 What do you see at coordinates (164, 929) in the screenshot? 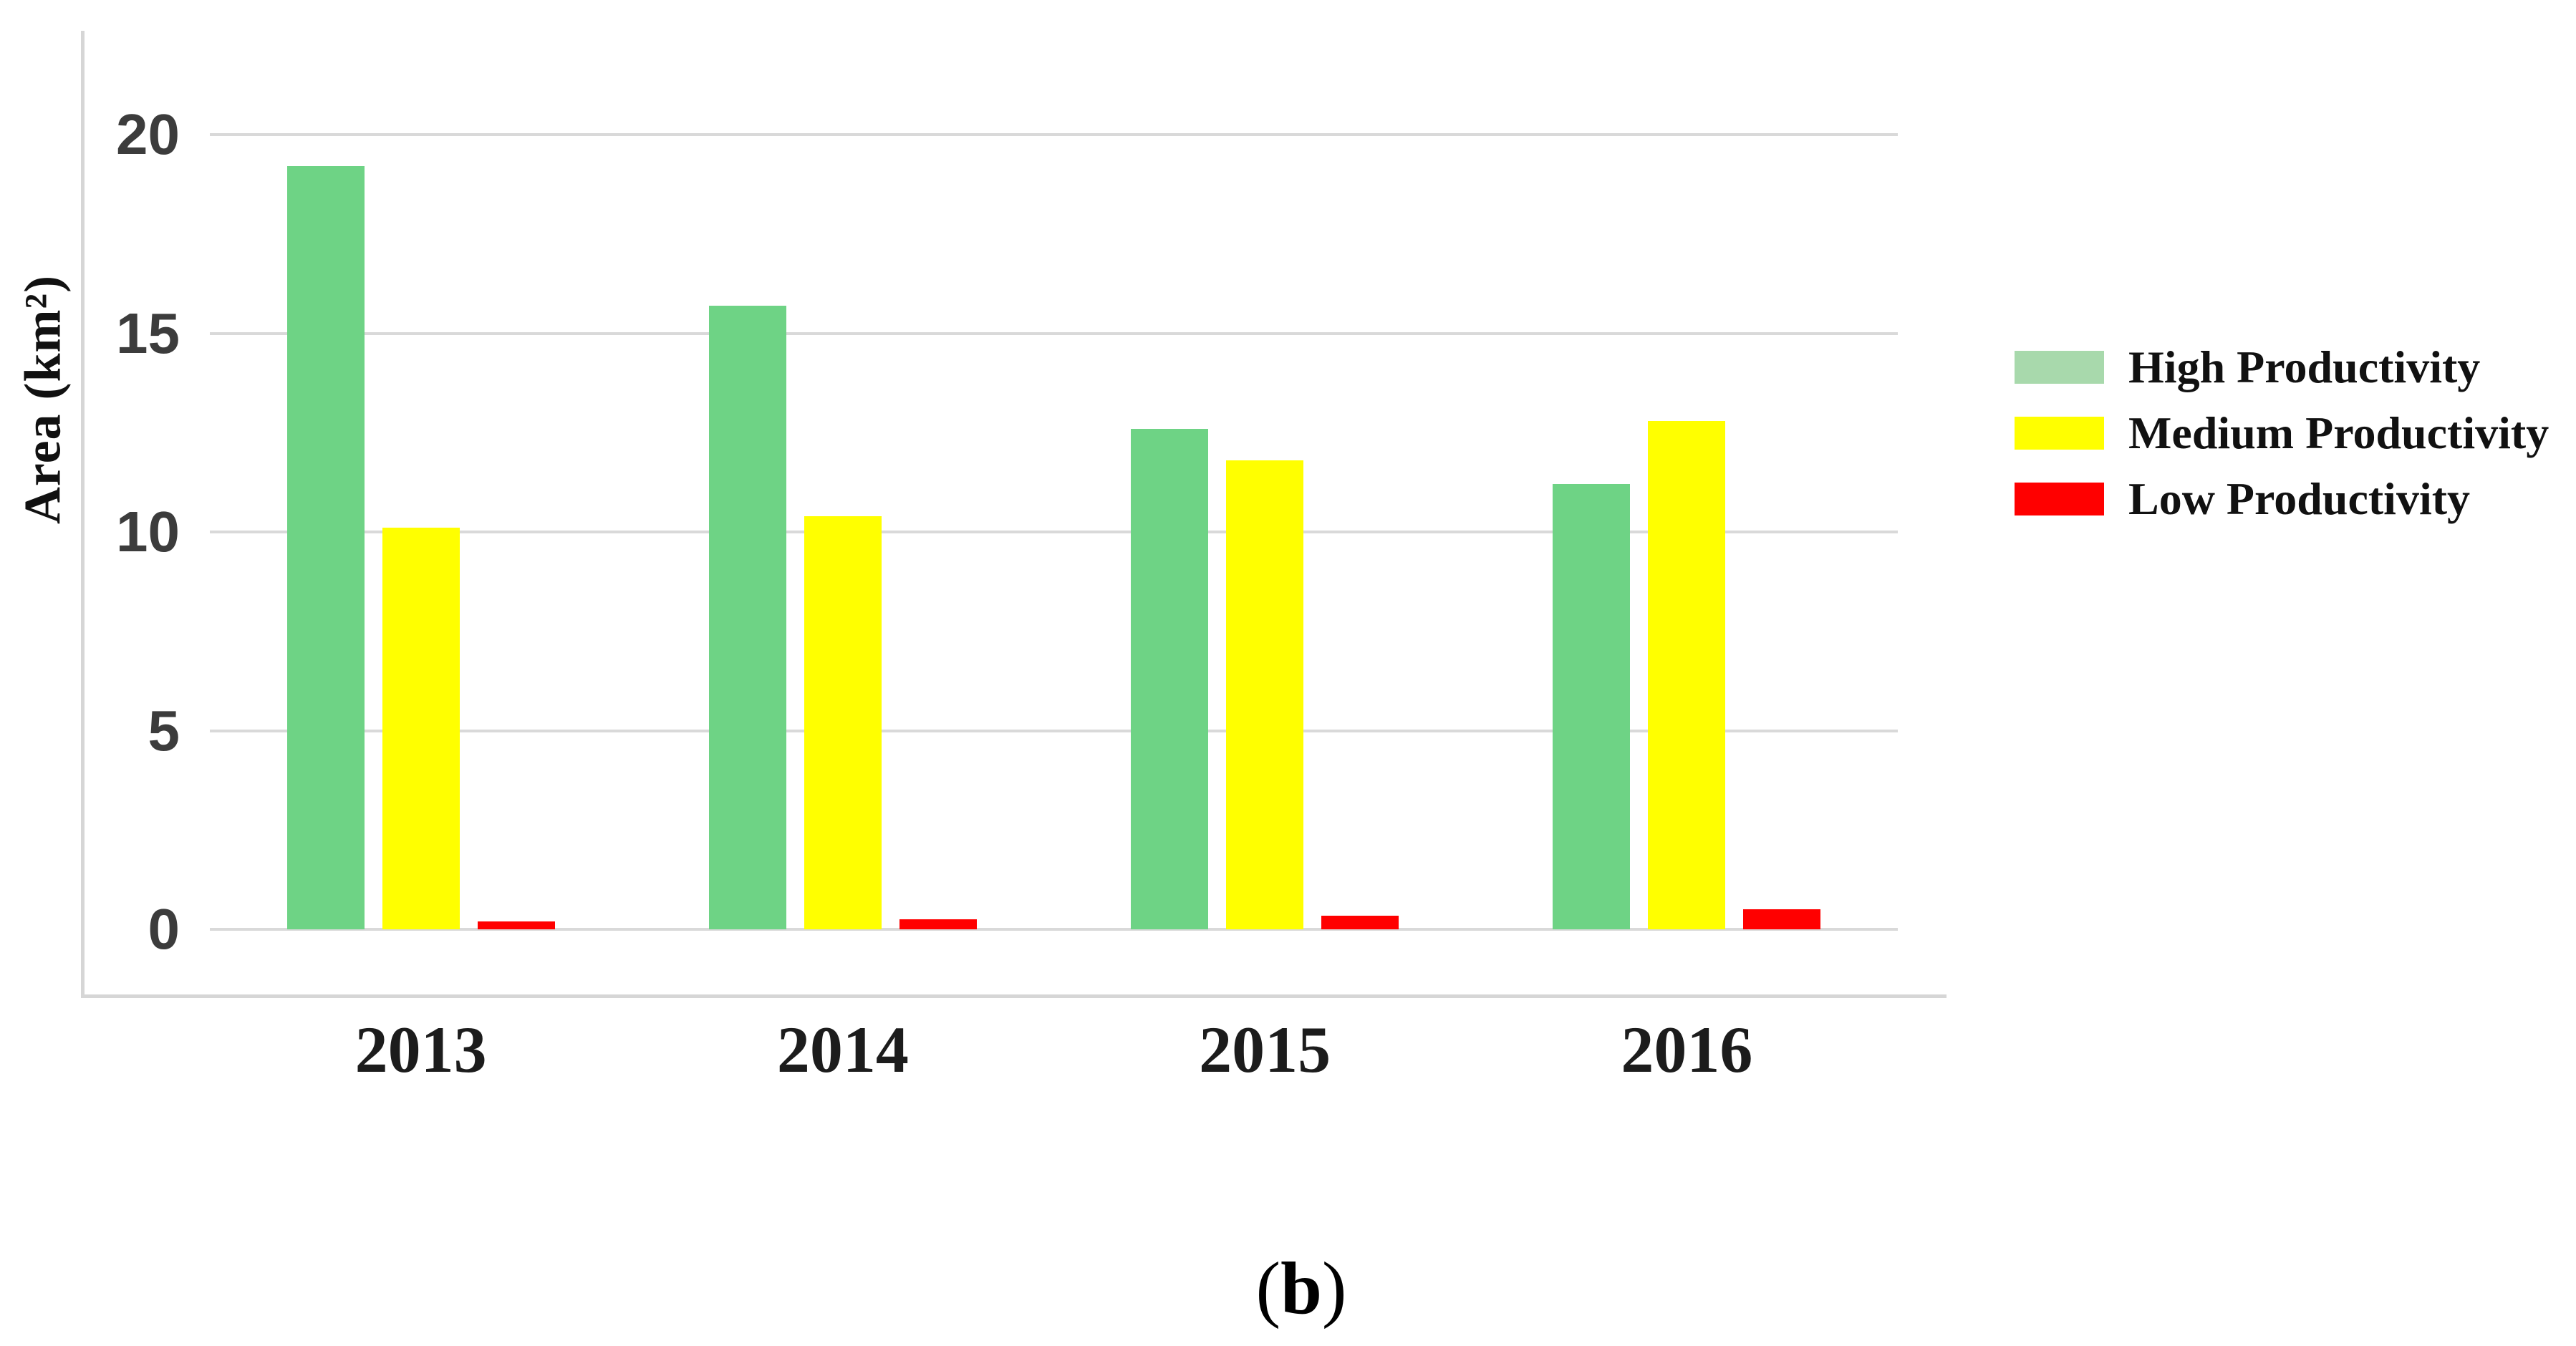
I see `y-tick-label-0: 0` at bounding box center [164, 929].